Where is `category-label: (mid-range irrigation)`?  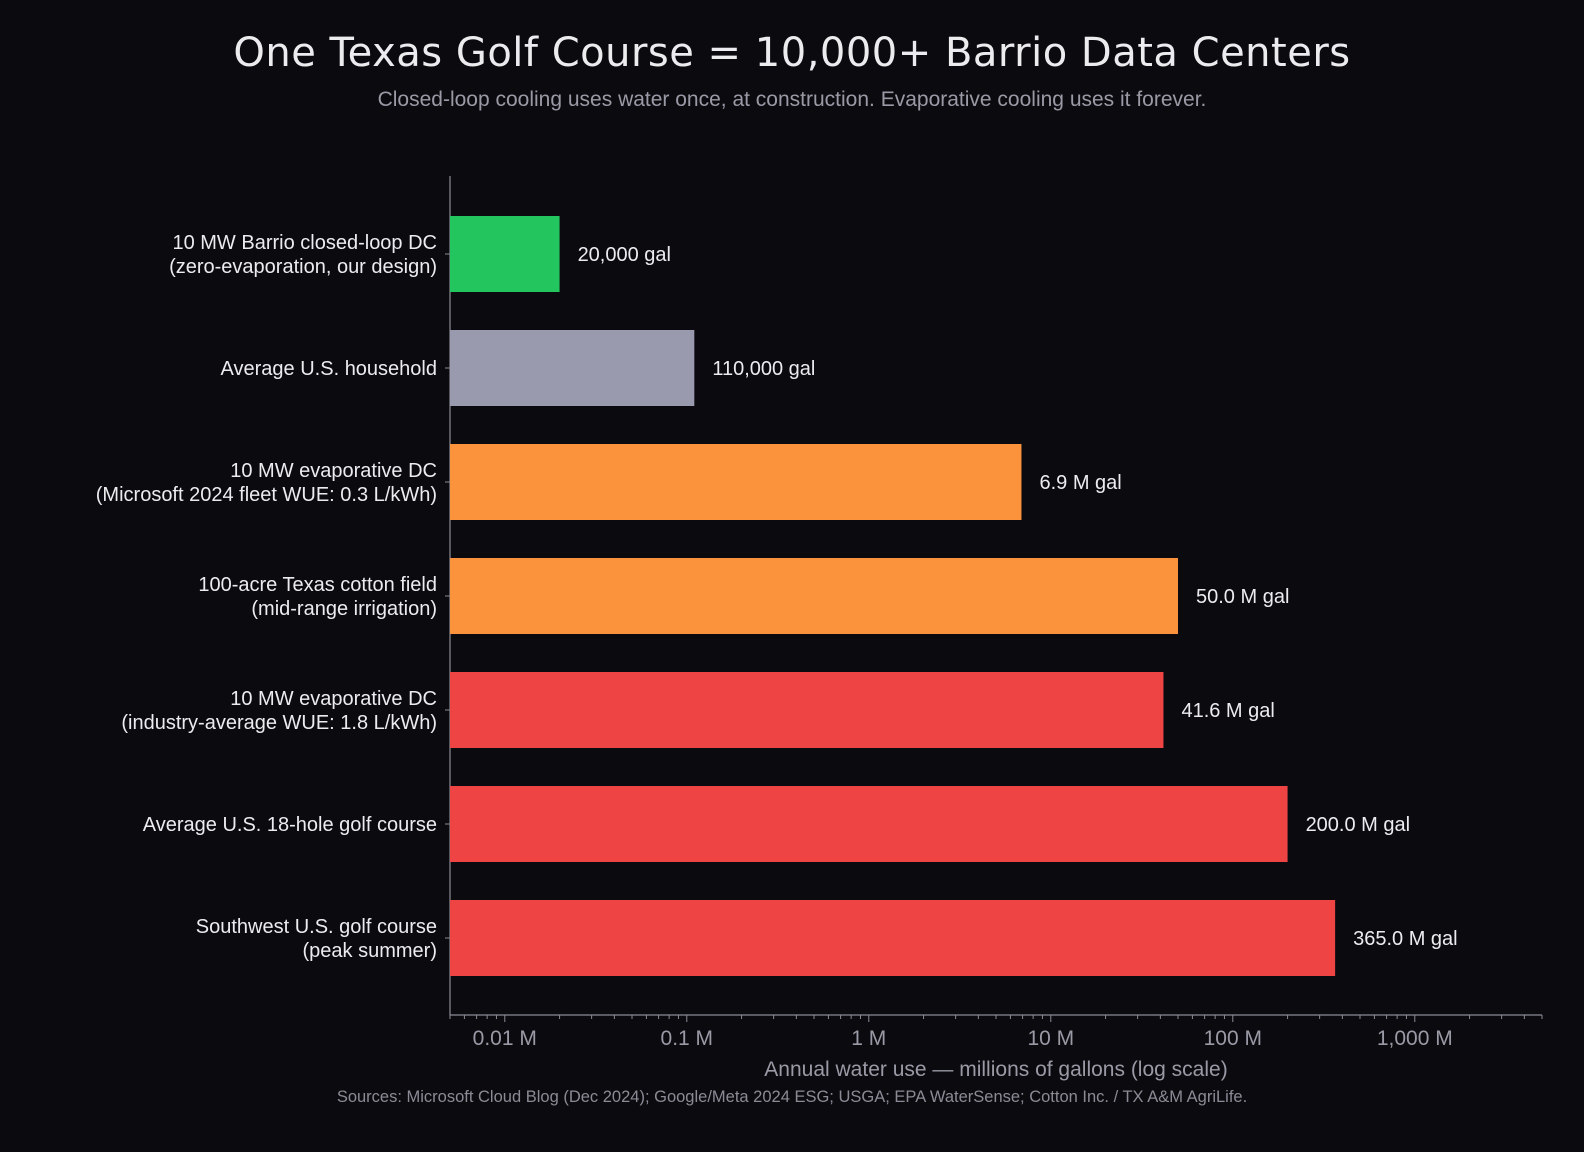 category-label: (mid-range irrigation) is located at coordinates (344, 609).